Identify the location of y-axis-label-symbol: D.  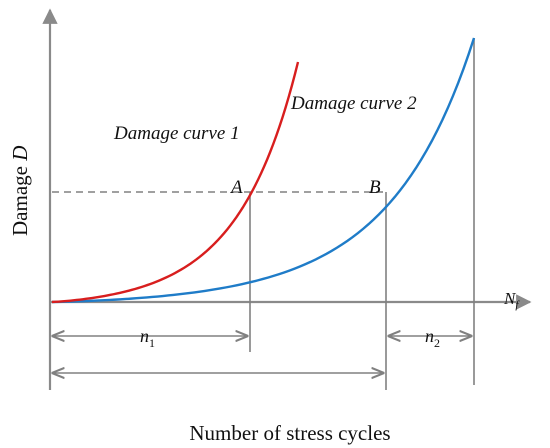
(20, 154).